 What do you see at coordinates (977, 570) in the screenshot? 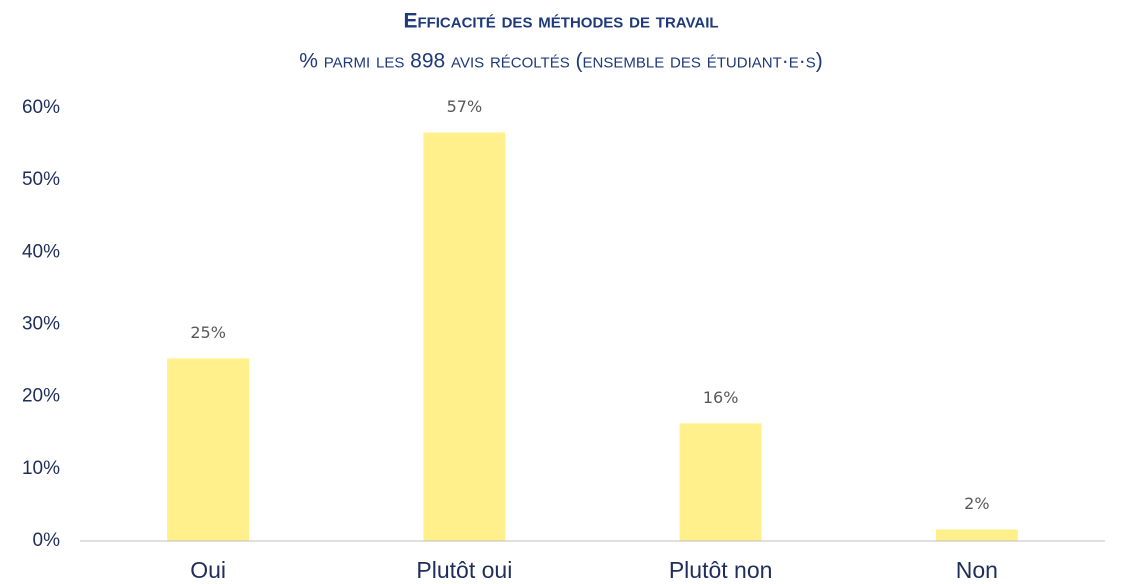
I see `x-tick-label: Non` at bounding box center [977, 570].